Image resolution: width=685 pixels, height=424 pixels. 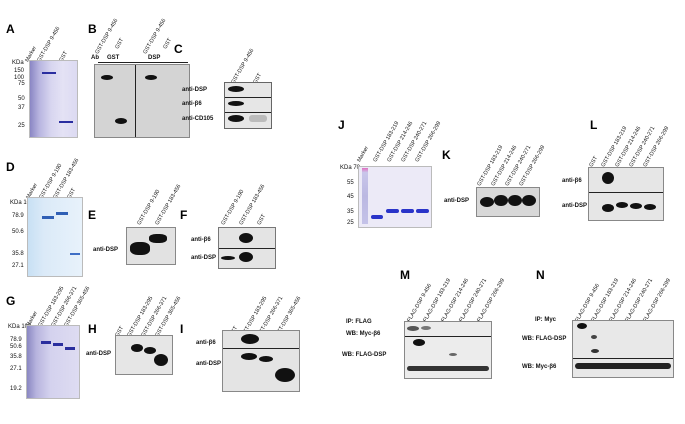 What do you see at coordinates (350, 212) in the screenshot?
I see `marker-tick: 35` at bounding box center [350, 212].